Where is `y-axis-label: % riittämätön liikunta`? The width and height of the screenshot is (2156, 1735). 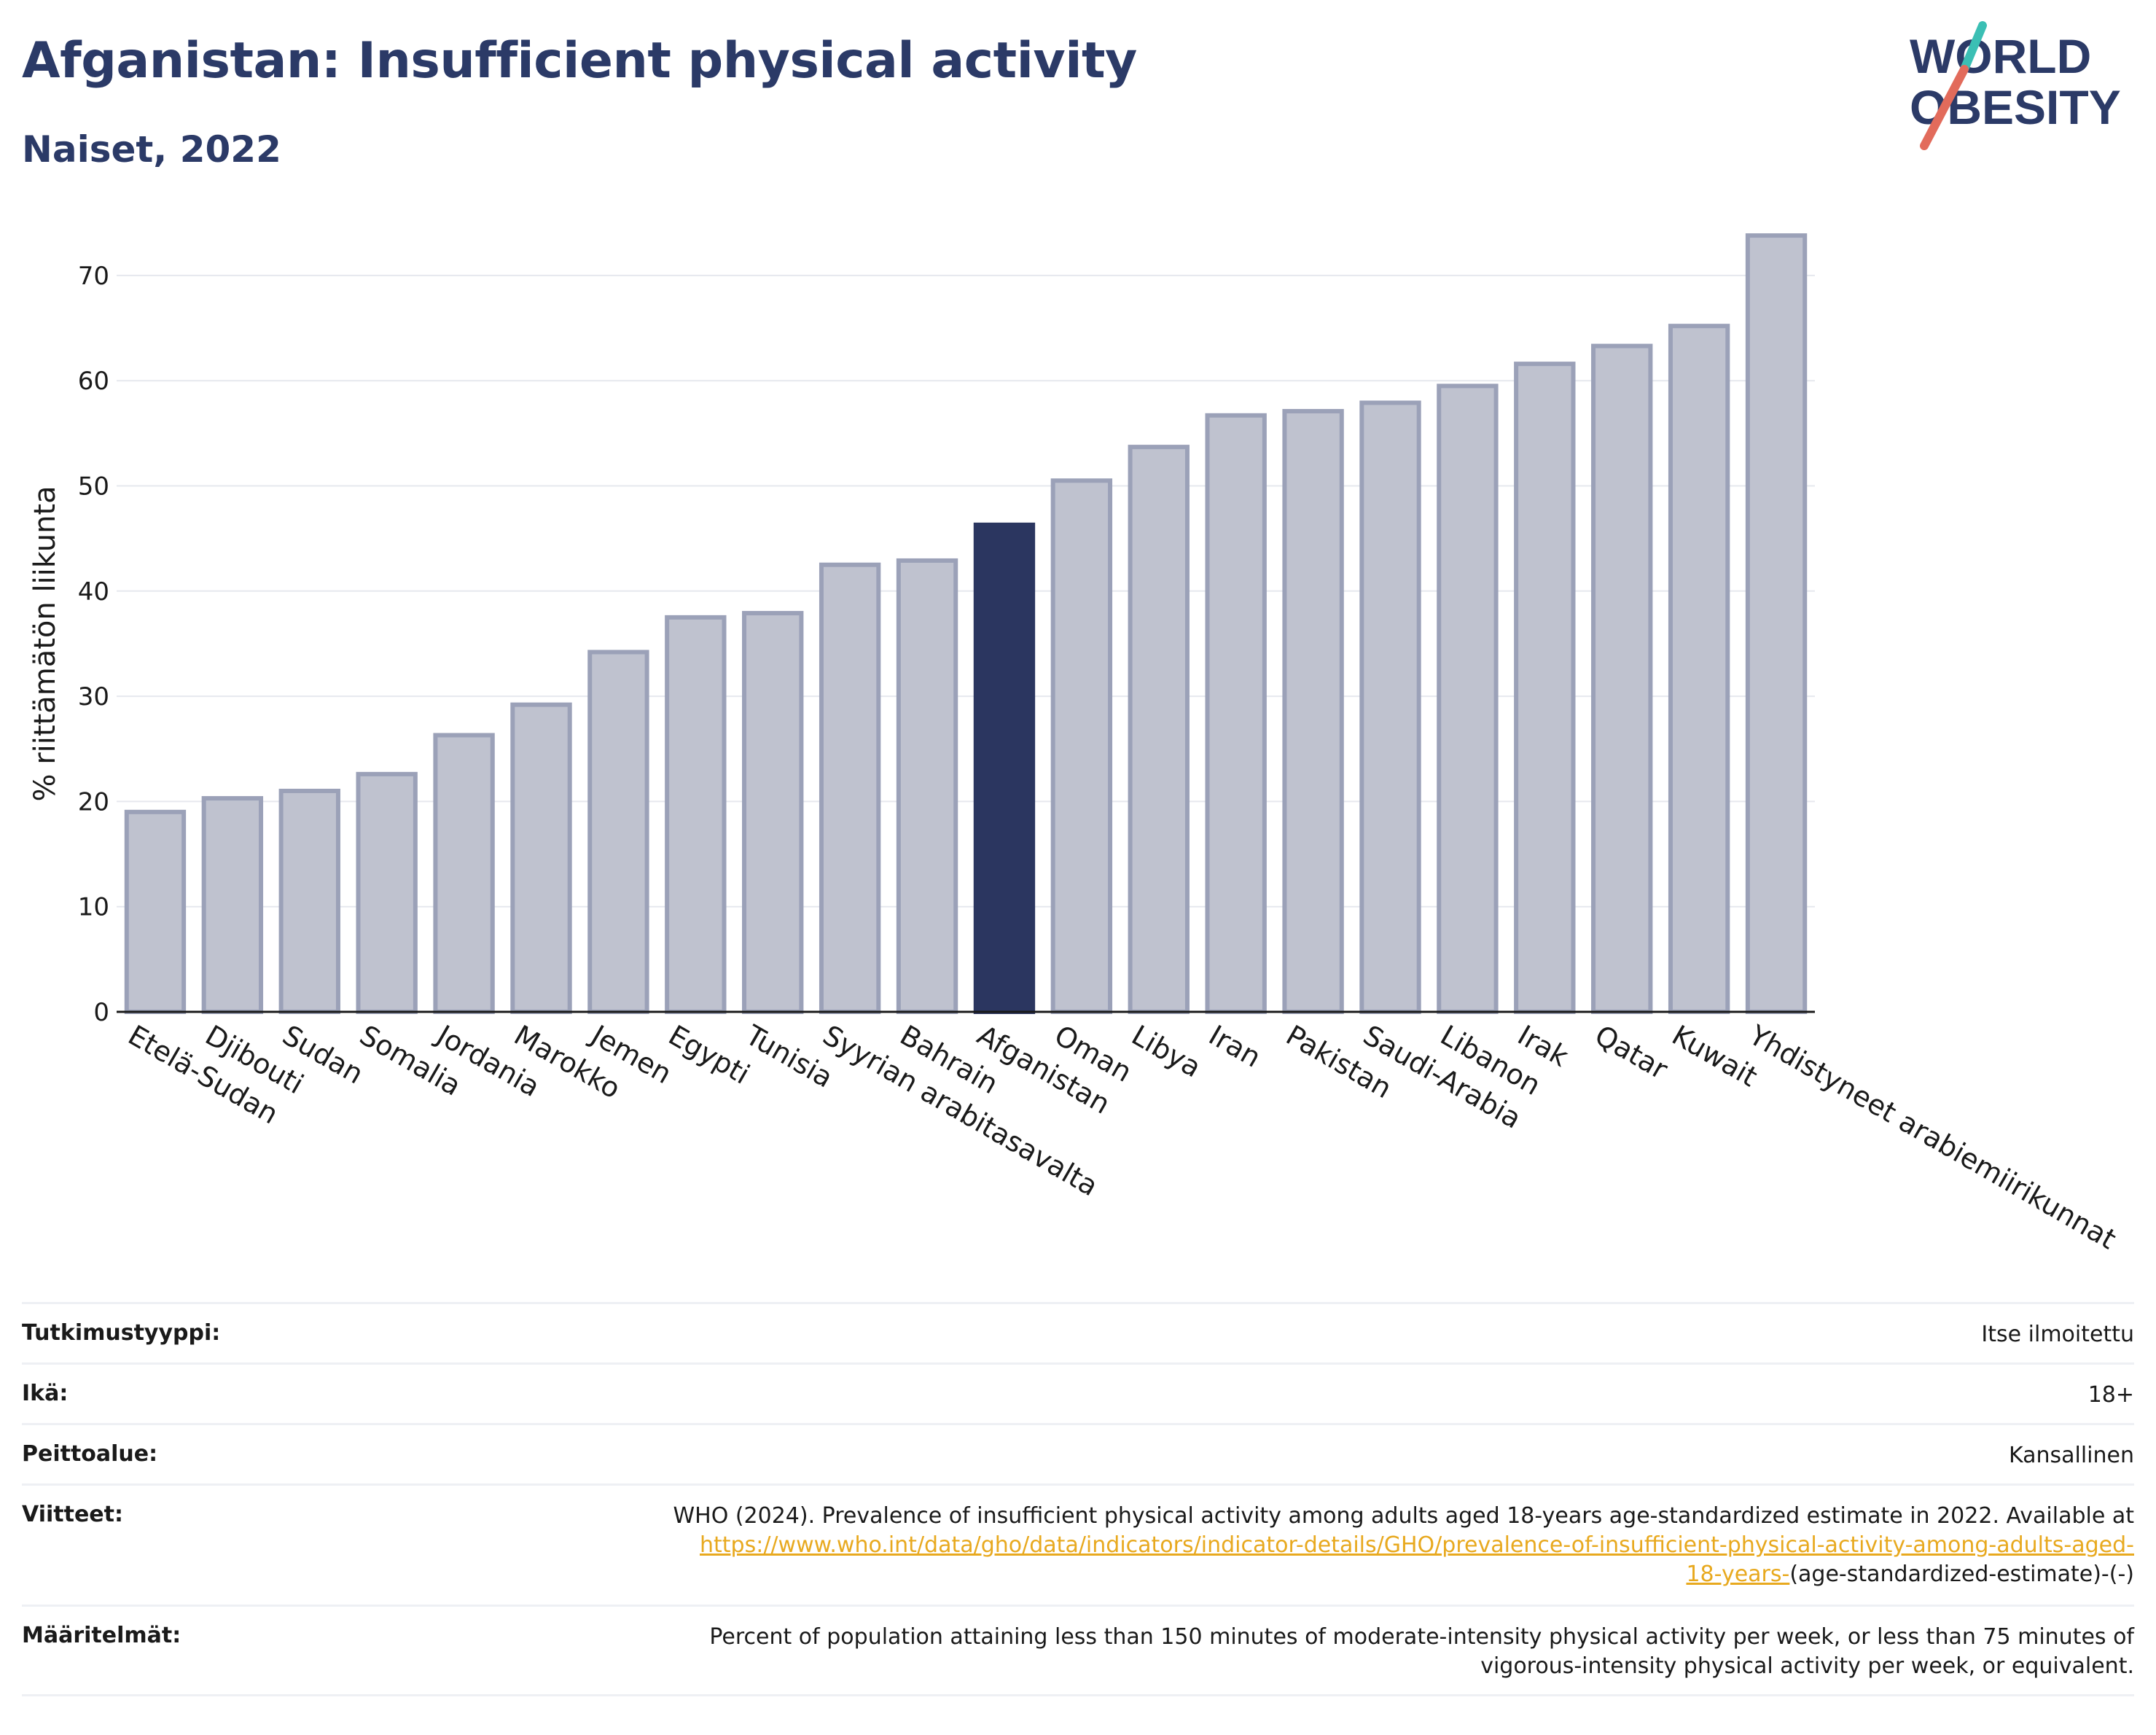
y-axis-label: % riittämätön liikunta is located at coordinates (45, 643).